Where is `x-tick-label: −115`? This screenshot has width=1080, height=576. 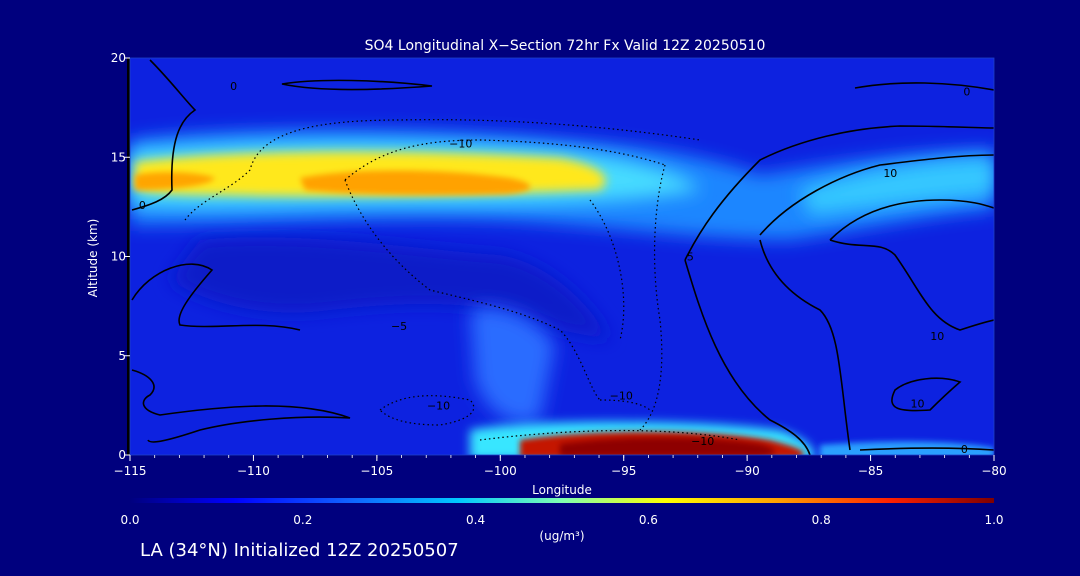 x-tick-label: −115 is located at coordinates (130, 471).